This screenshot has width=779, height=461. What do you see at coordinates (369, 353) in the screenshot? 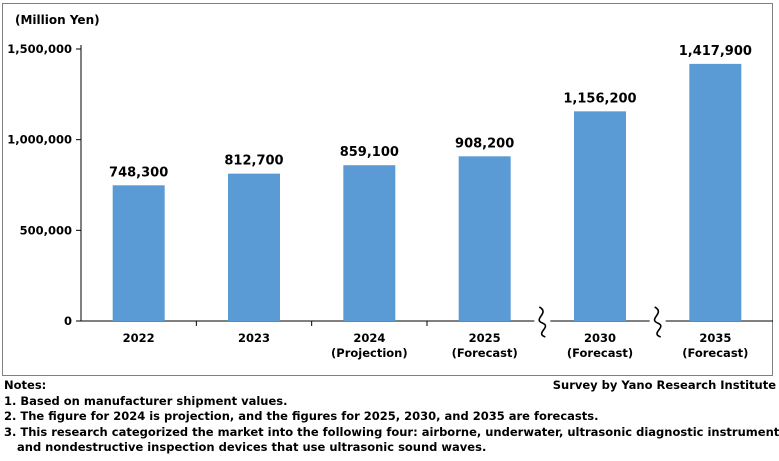
I see `x-tick-label: (Projection)` at bounding box center [369, 353].